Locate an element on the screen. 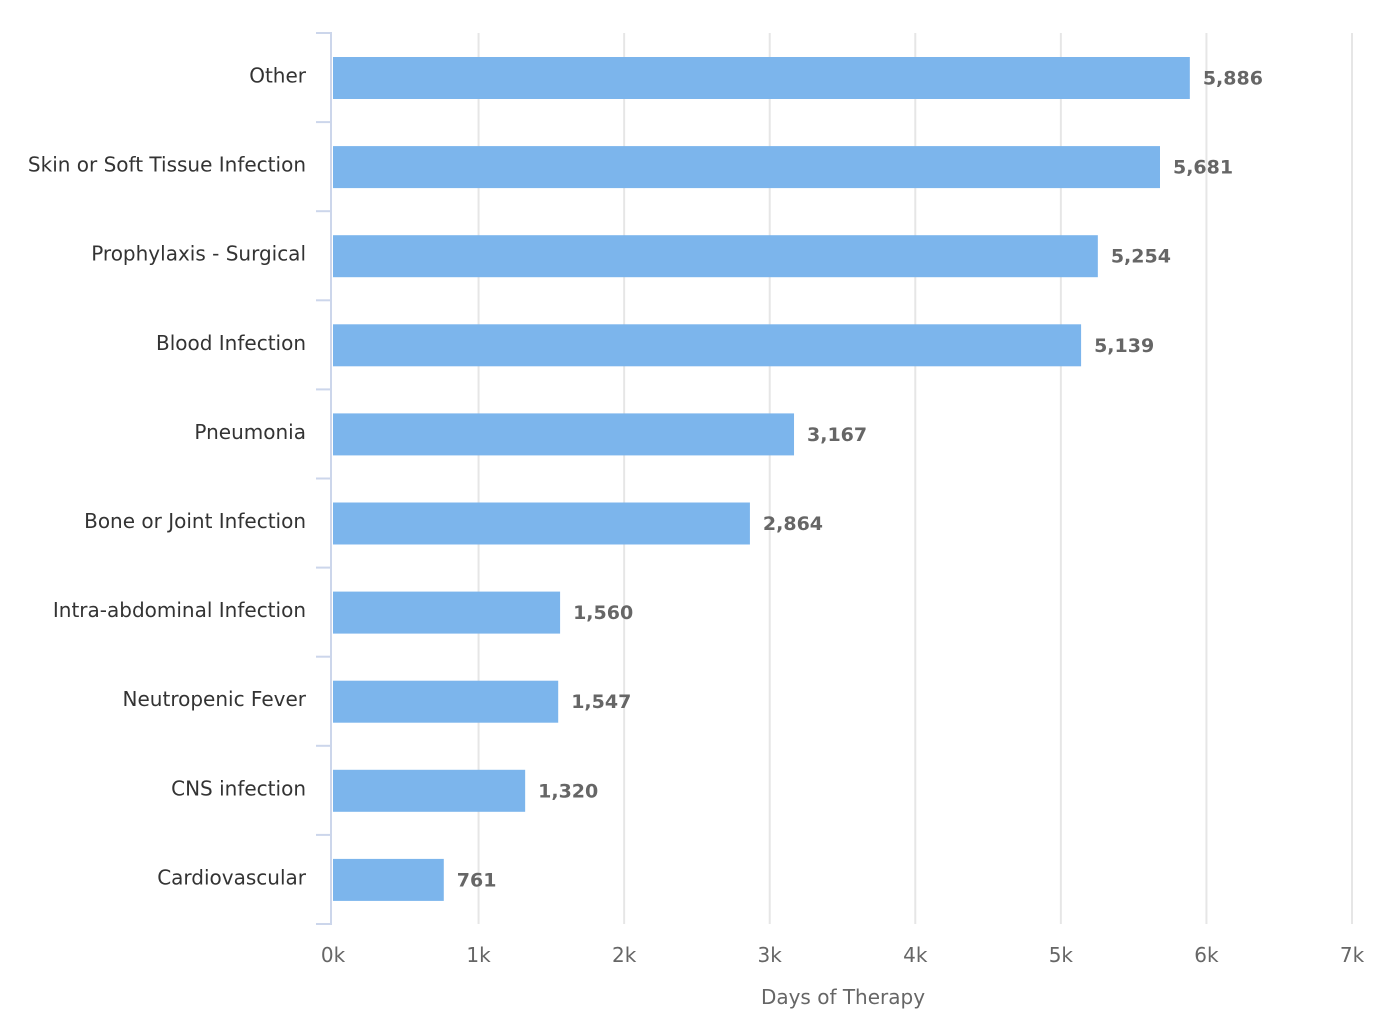  x-tick-label: 3k is located at coordinates (770, 955).